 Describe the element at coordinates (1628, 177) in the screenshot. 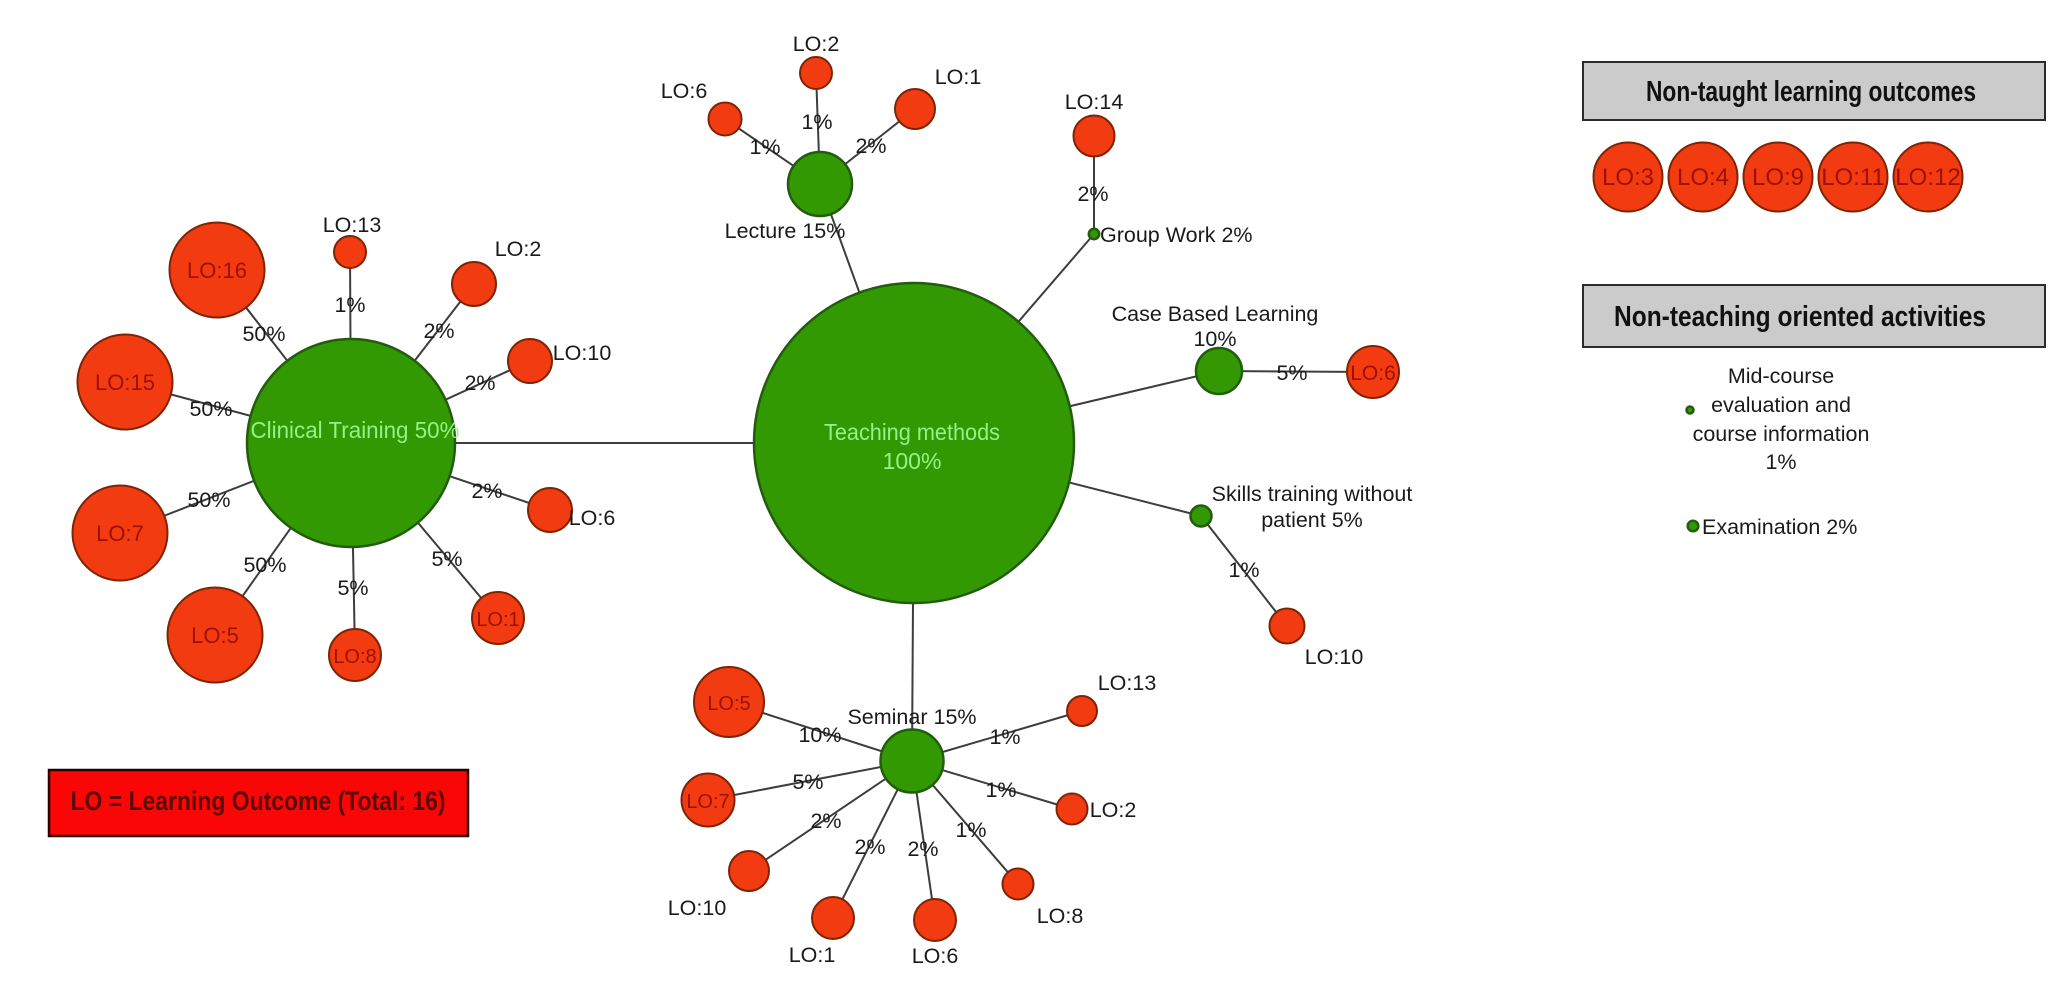

I see `svg-text: LO:3` at that location.